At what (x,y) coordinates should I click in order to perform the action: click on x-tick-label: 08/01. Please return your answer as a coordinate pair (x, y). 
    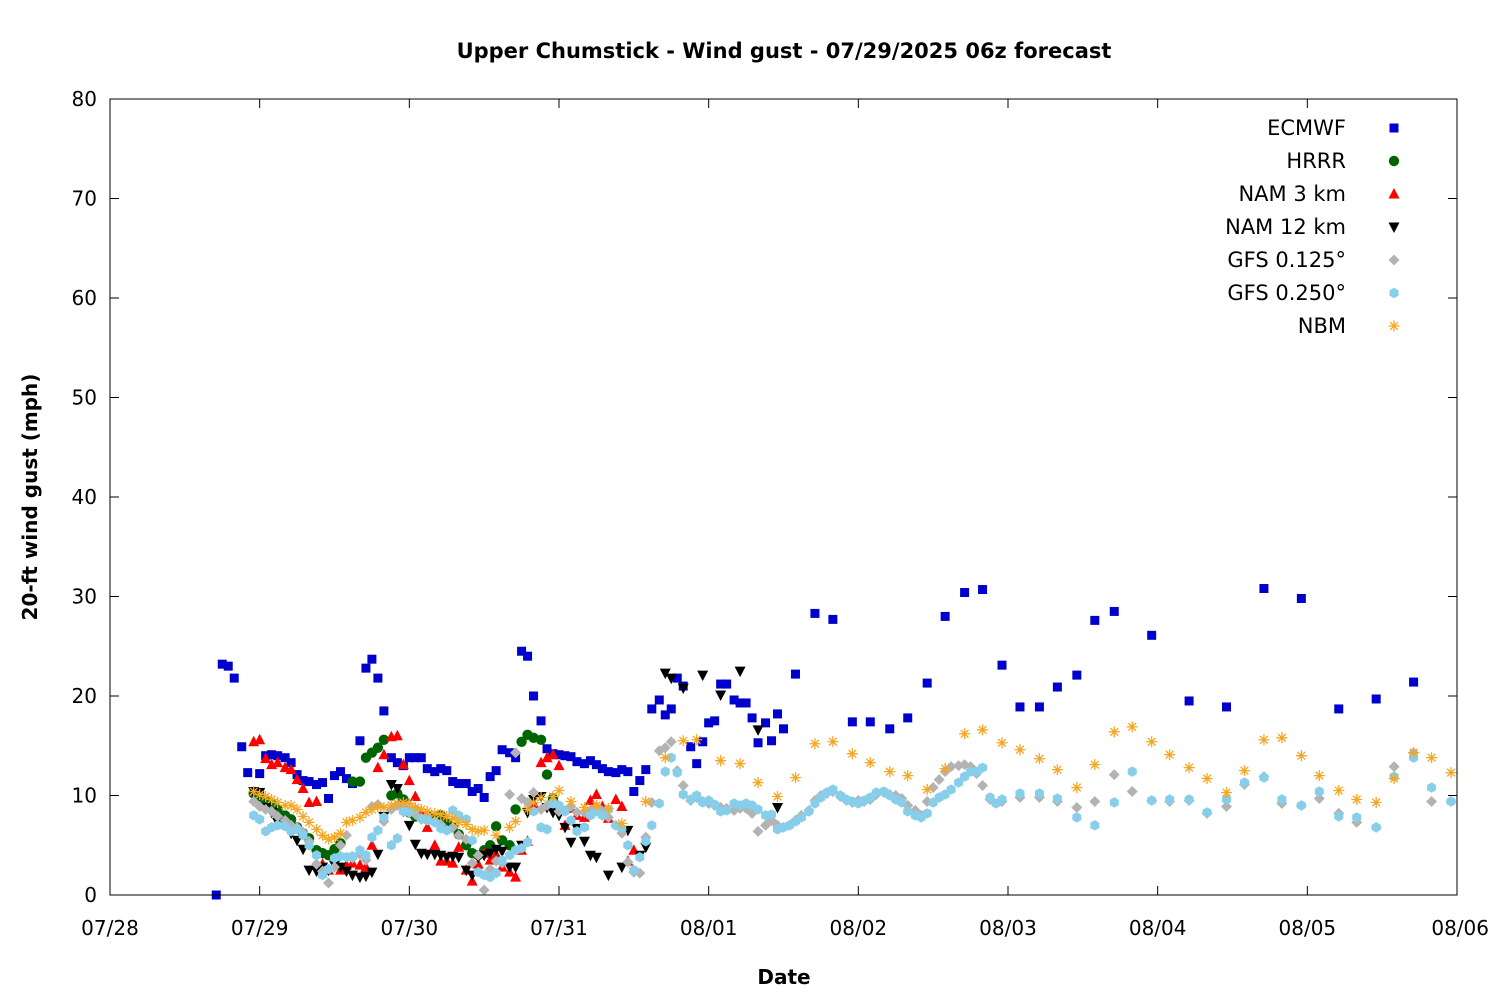
    Looking at the image, I should click on (709, 928).